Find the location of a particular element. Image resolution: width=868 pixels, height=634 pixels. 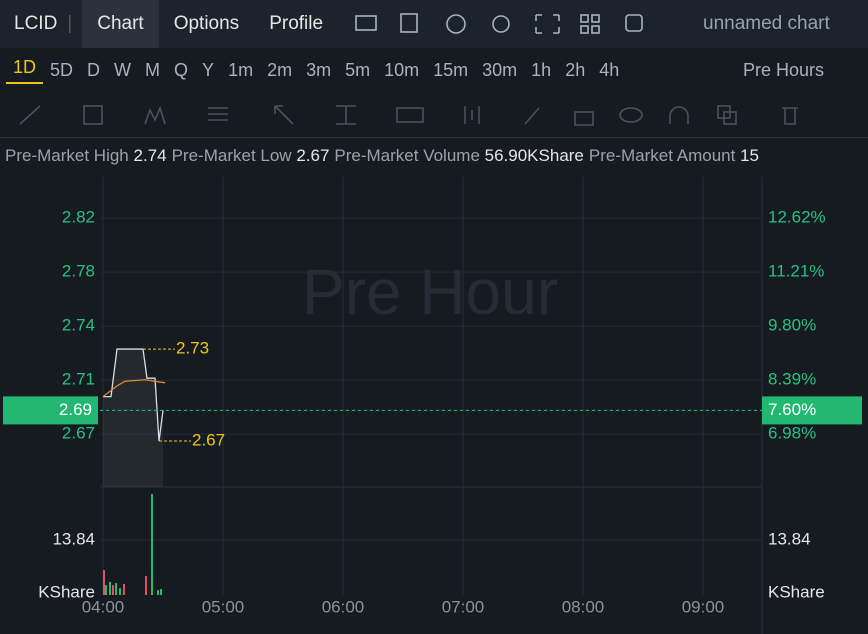

drawing-icons is located at coordinates (434, 114).